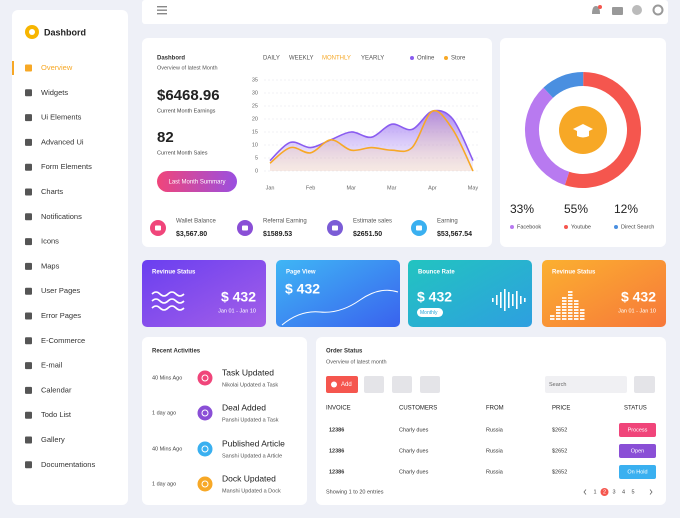  I want to click on next-page, so click(651, 492).